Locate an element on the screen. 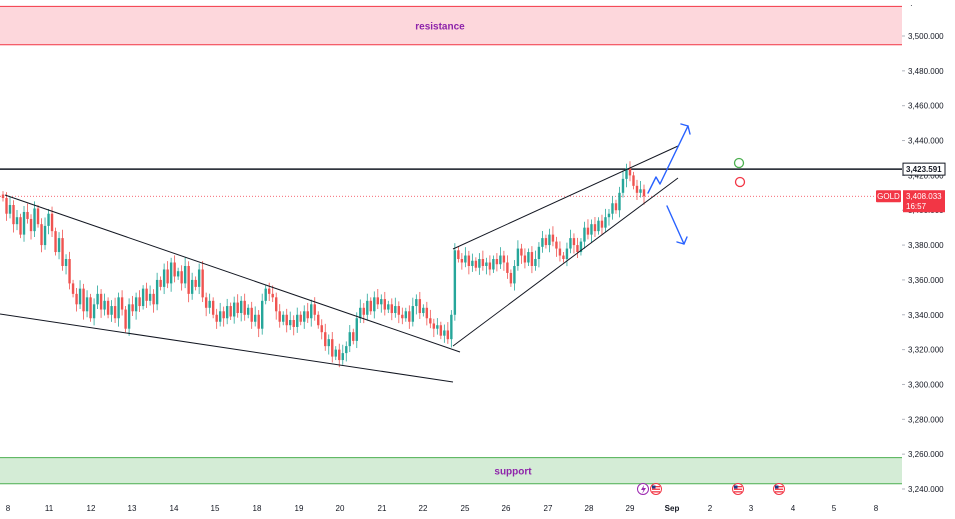  rising-wedge-lower-trendline is located at coordinates (565, 262).